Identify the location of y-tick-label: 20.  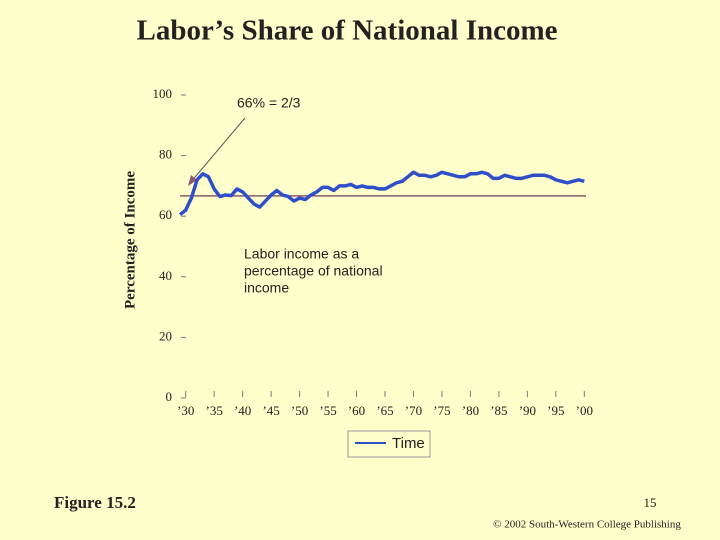
(165, 335).